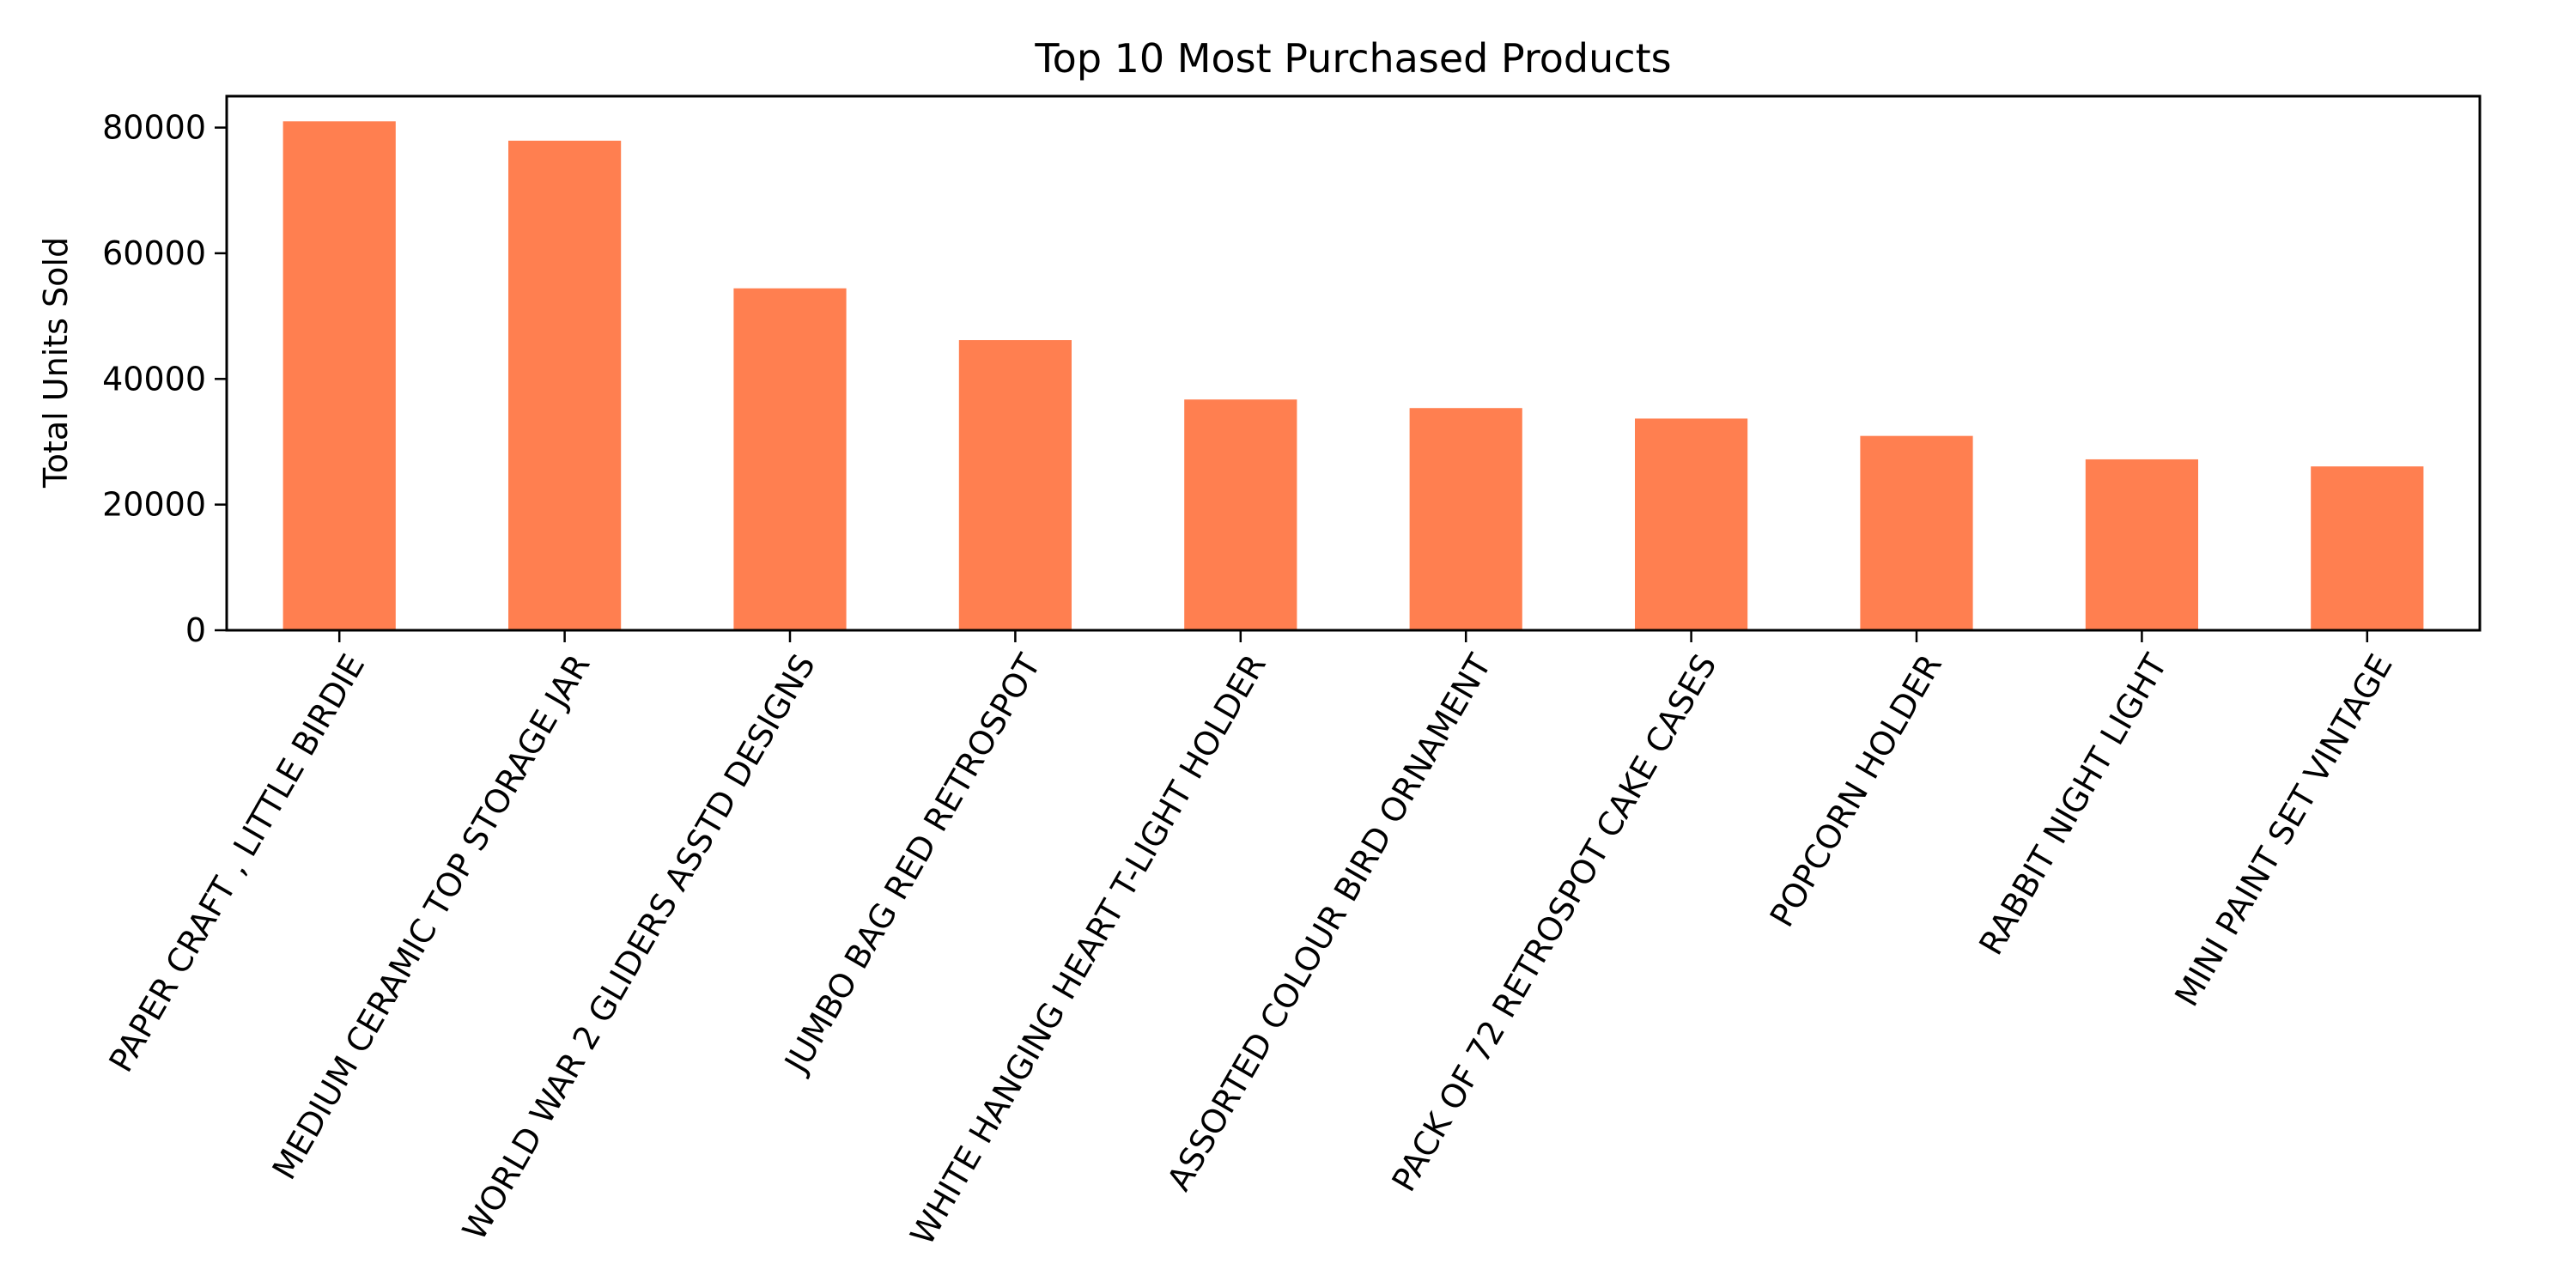  What do you see at coordinates (196, 630) in the screenshot?
I see `y-tick-label: 0` at bounding box center [196, 630].